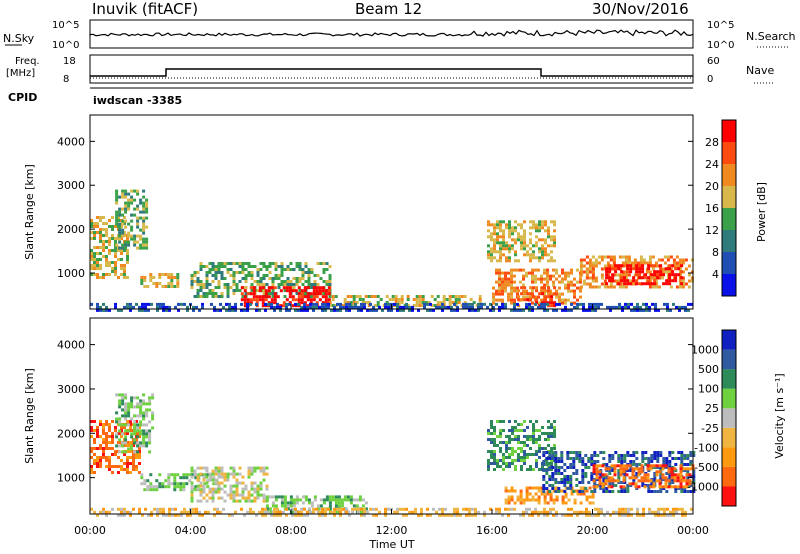  I want to click on power-colorbar: 4 8 12 16 20 24 28, so click(721, 208).